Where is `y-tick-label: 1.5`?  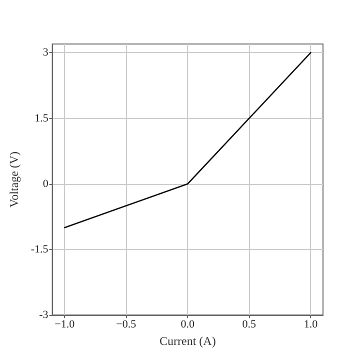
y-tick-label: 1.5 is located at coordinates (41, 118).